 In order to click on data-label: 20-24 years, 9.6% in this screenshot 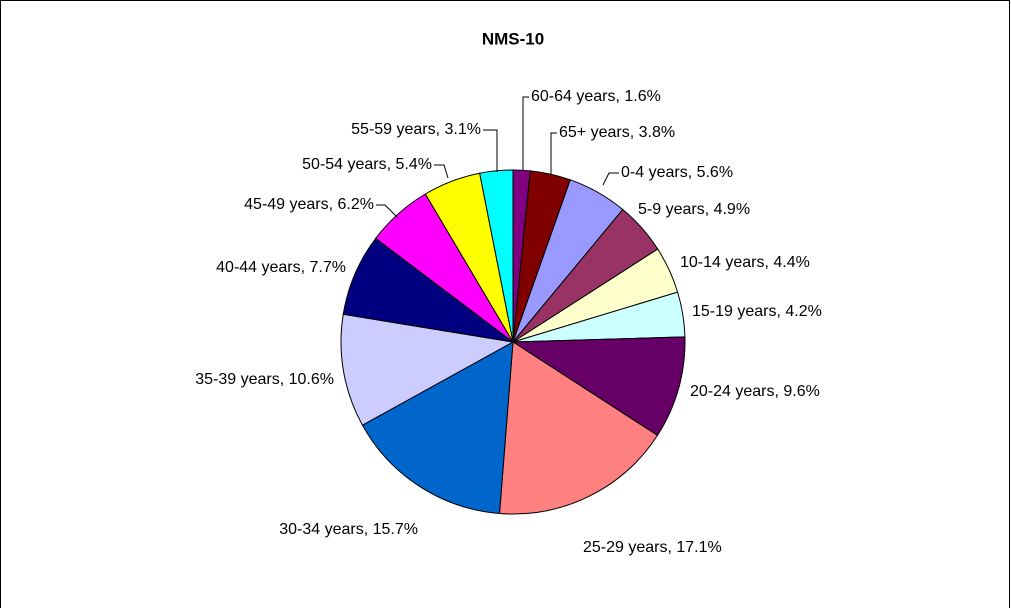, I will do `click(755, 391)`.